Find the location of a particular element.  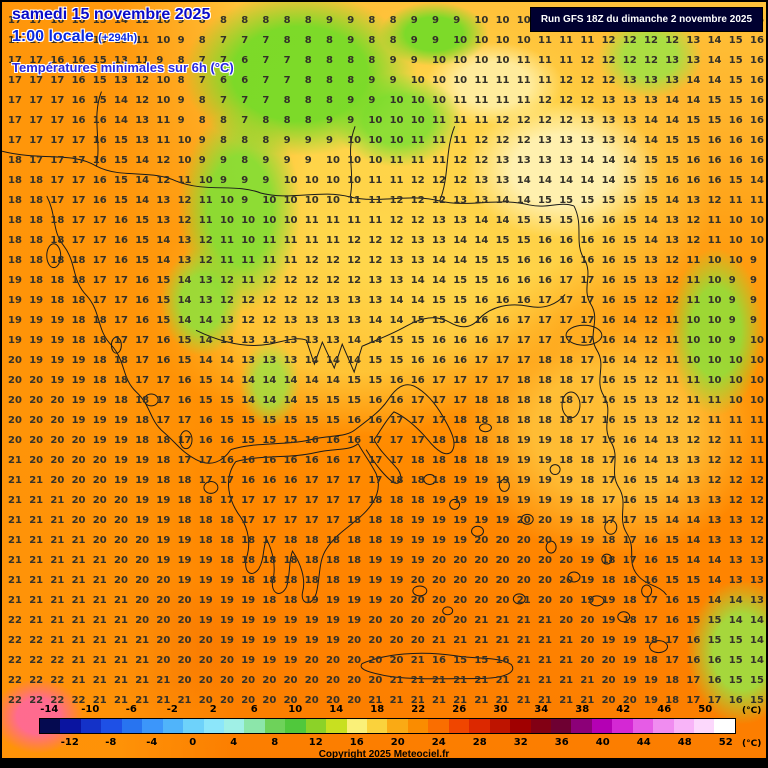

colorbar-label: -14 is located at coordinates (49, 709).